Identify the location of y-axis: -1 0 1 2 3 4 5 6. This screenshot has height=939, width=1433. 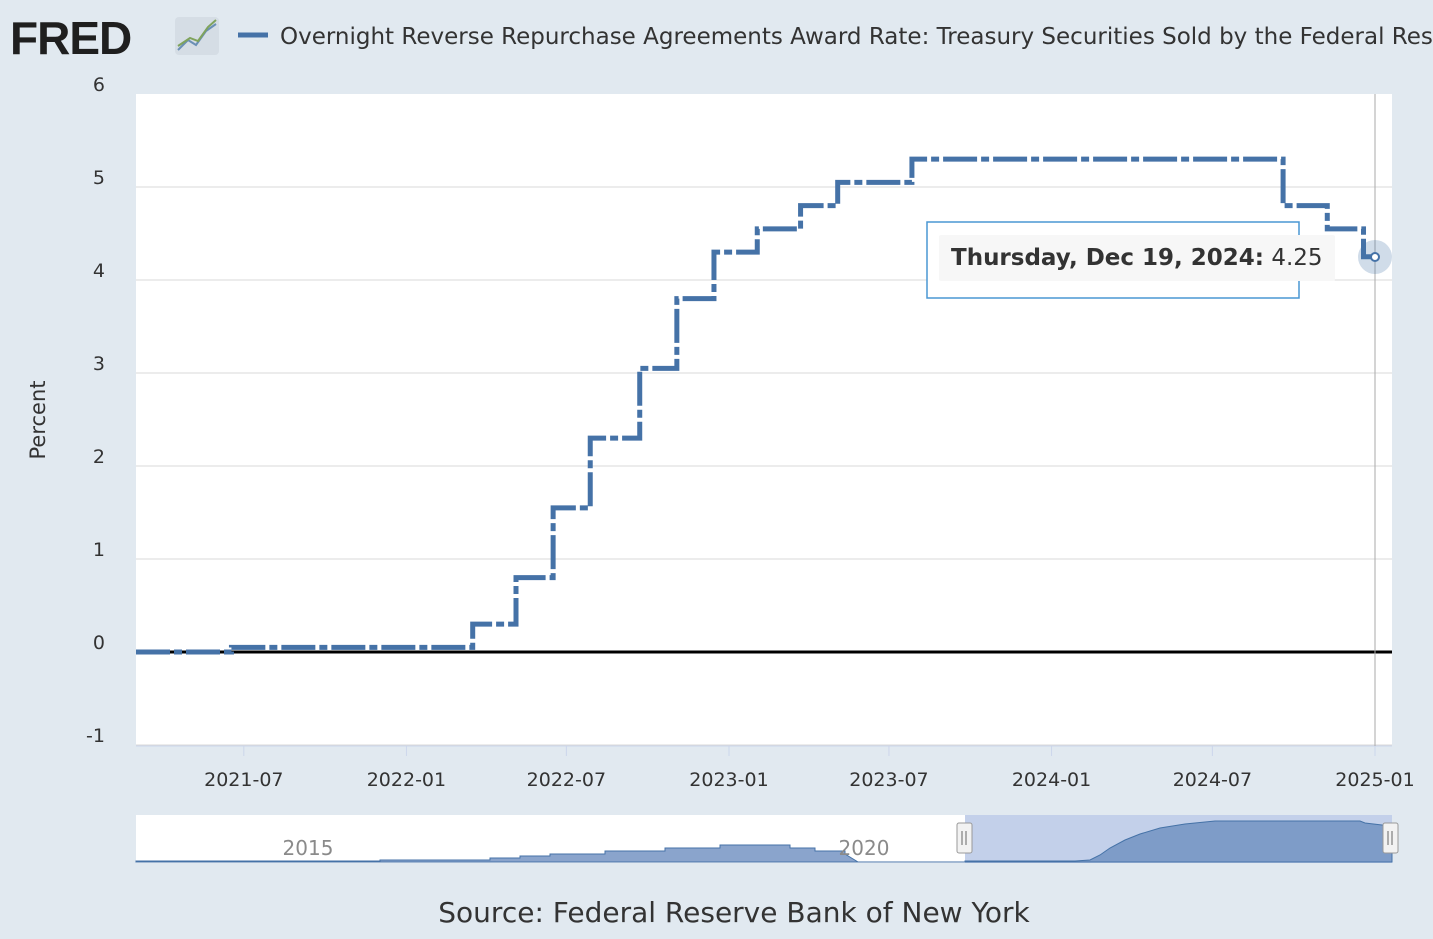
(95, 410).